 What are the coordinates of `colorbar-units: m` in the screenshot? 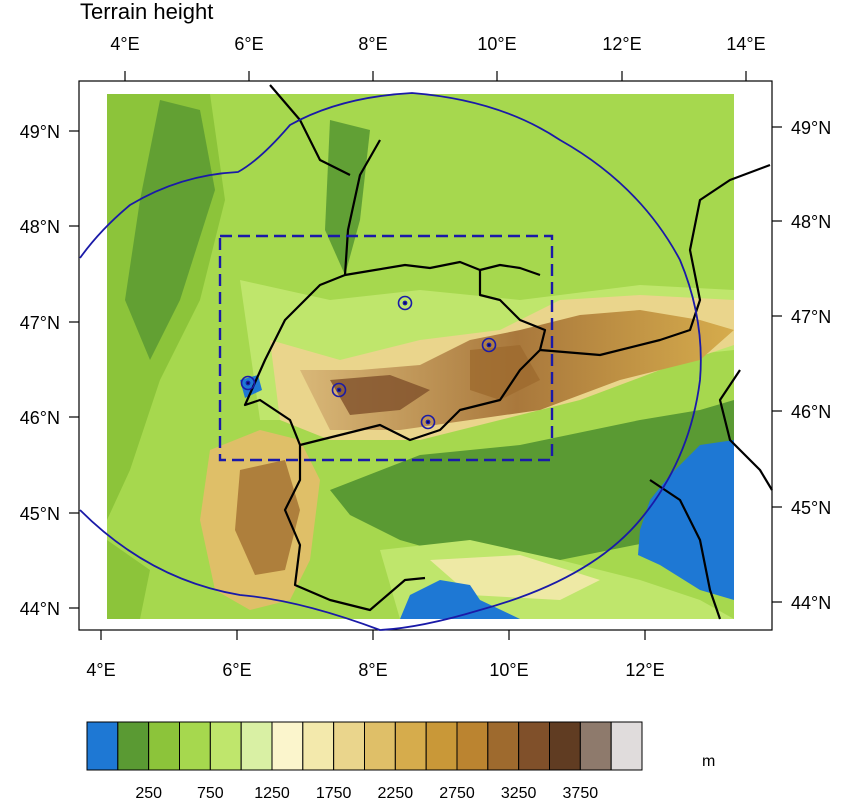 It's located at (708, 761).